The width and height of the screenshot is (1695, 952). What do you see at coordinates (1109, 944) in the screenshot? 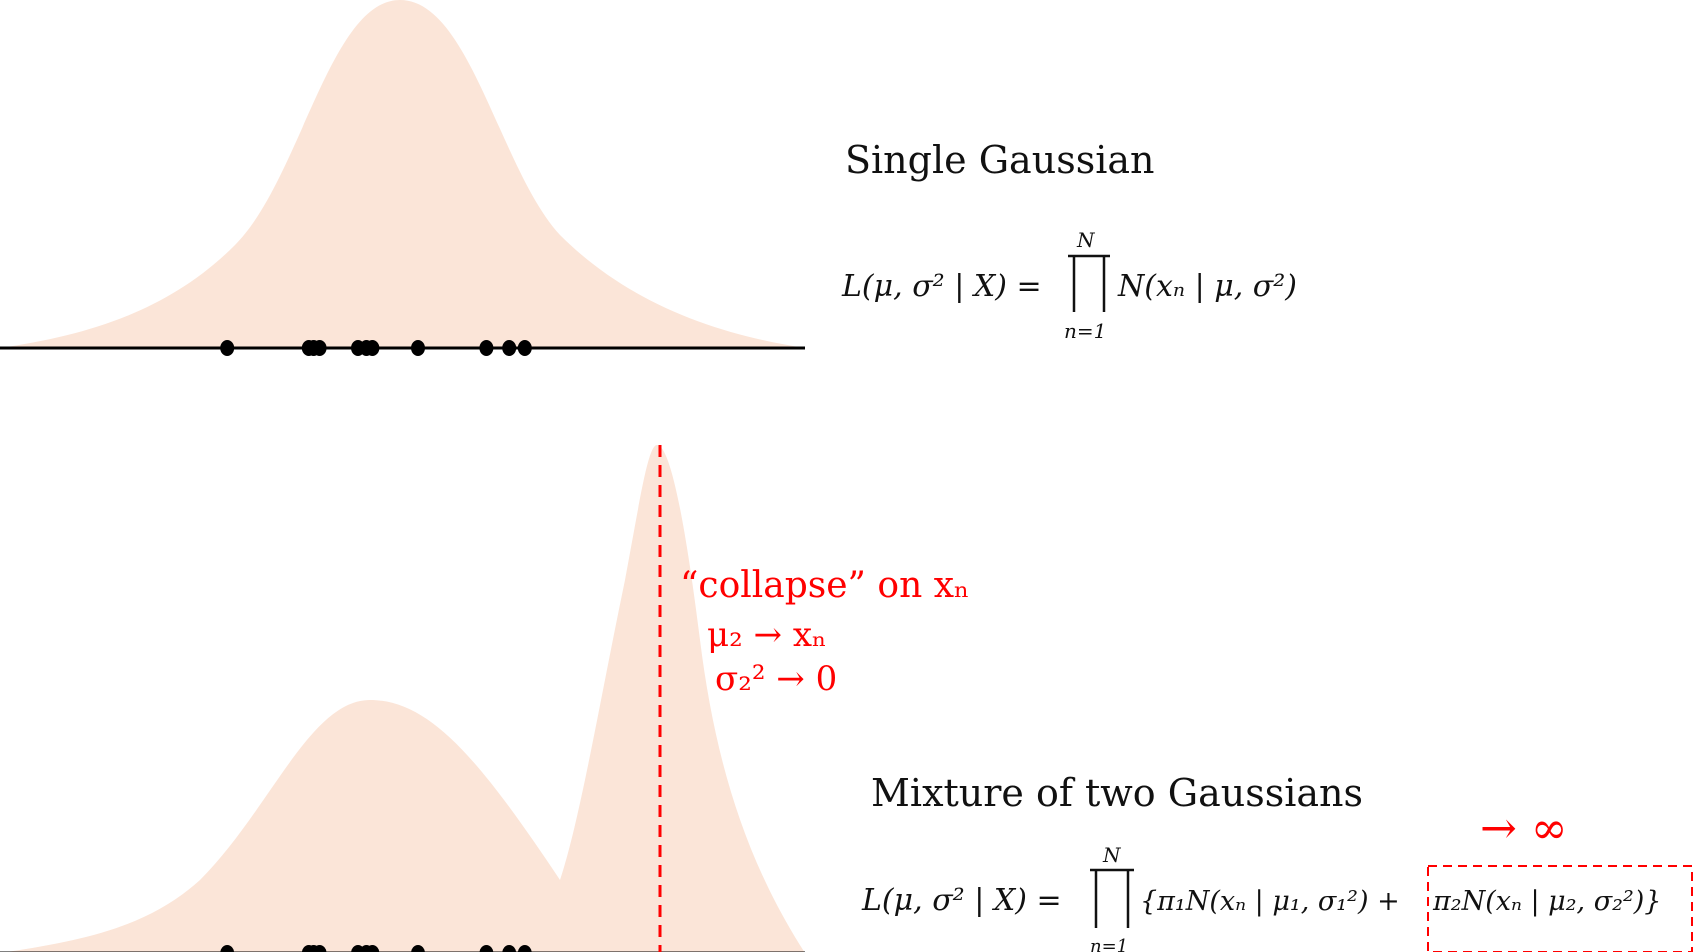
I see `mixture-product-lower-limit: n=1` at bounding box center [1109, 944].